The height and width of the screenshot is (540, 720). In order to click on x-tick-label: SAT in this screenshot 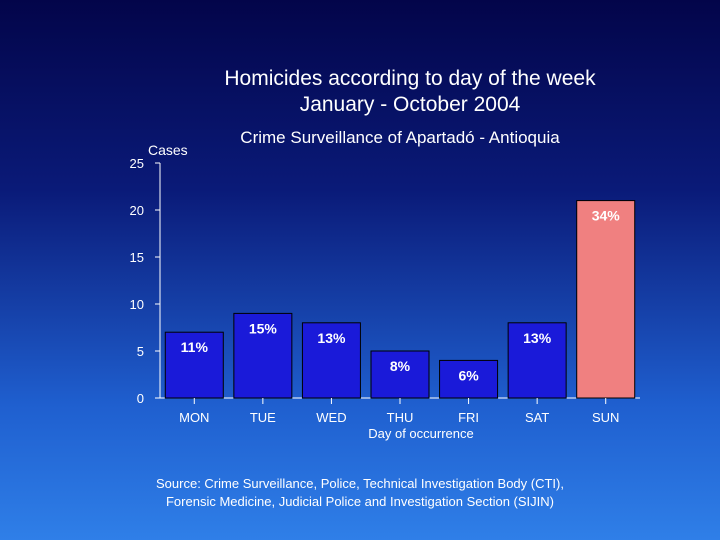, I will do `click(537, 417)`.